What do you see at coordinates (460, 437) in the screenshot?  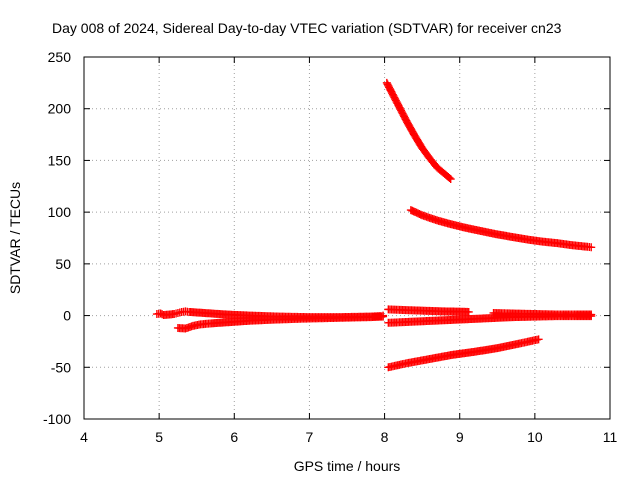 I see `x-tick-label: 9` at bounding box center [460, 437].